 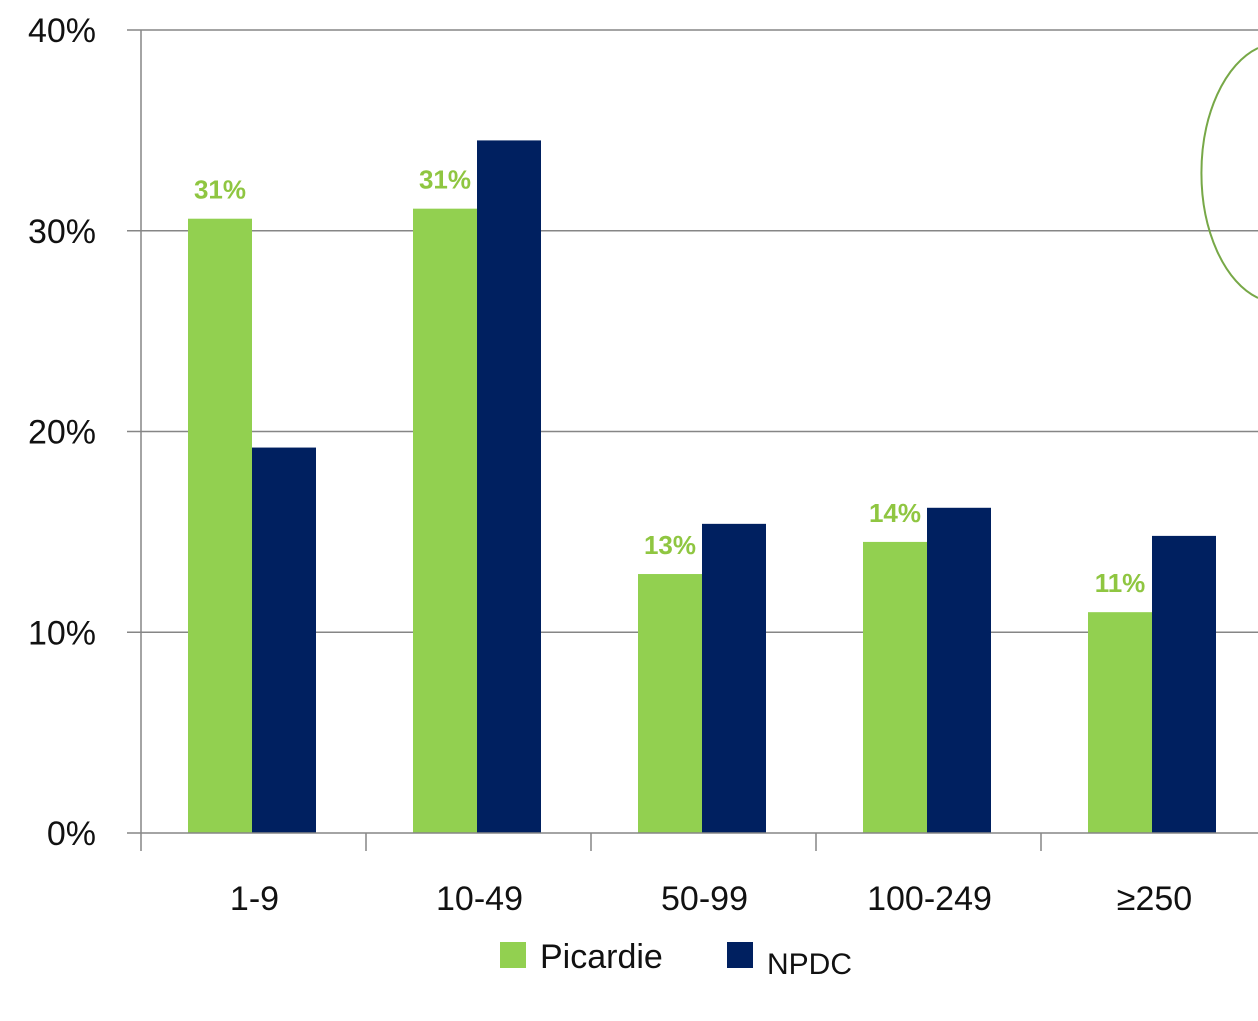 What do you see at coordinates (895, 513) in the screenshot?
I see `data-label: 14%` at bounding box center [895, 513].